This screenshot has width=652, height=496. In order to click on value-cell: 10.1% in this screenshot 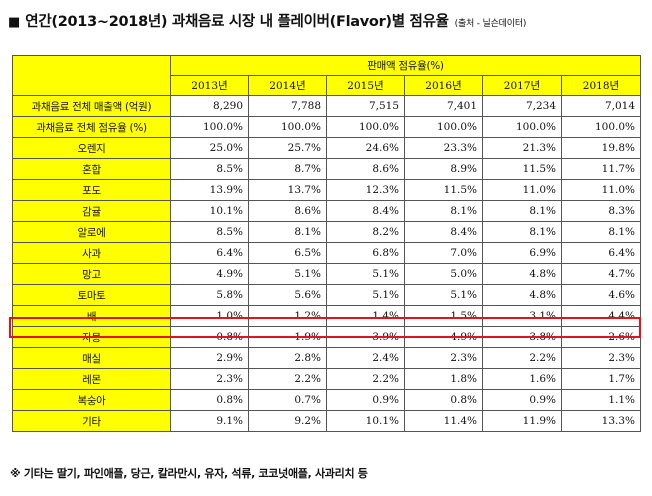, I will do `click(365, 421)`.